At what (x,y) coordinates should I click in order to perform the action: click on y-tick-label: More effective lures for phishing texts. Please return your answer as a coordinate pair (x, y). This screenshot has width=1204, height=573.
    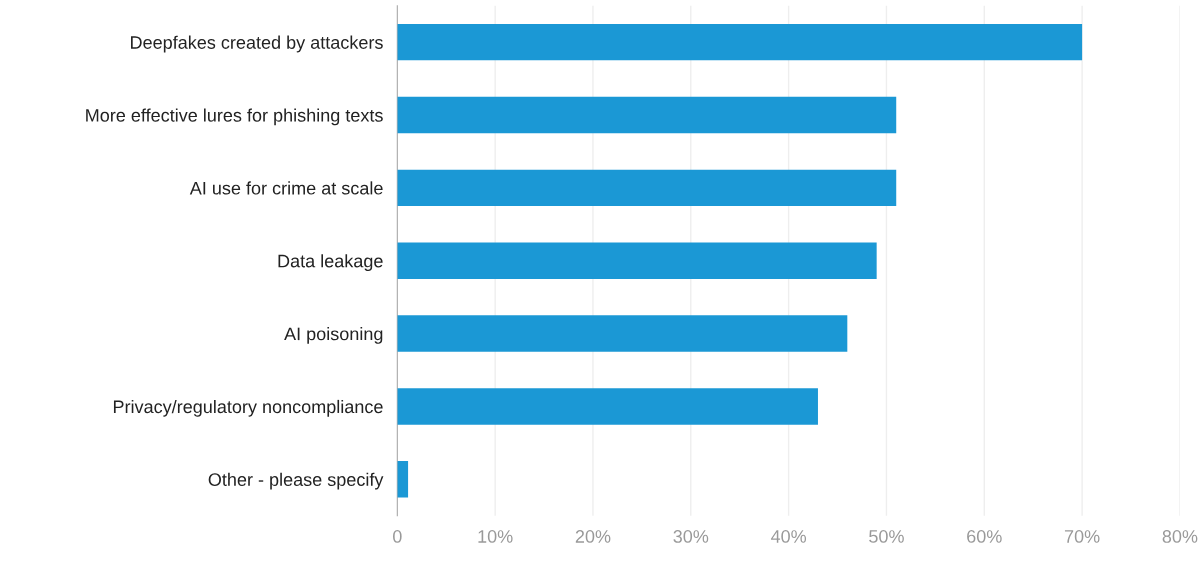
    Looking at the image, I should click on (234, 117).